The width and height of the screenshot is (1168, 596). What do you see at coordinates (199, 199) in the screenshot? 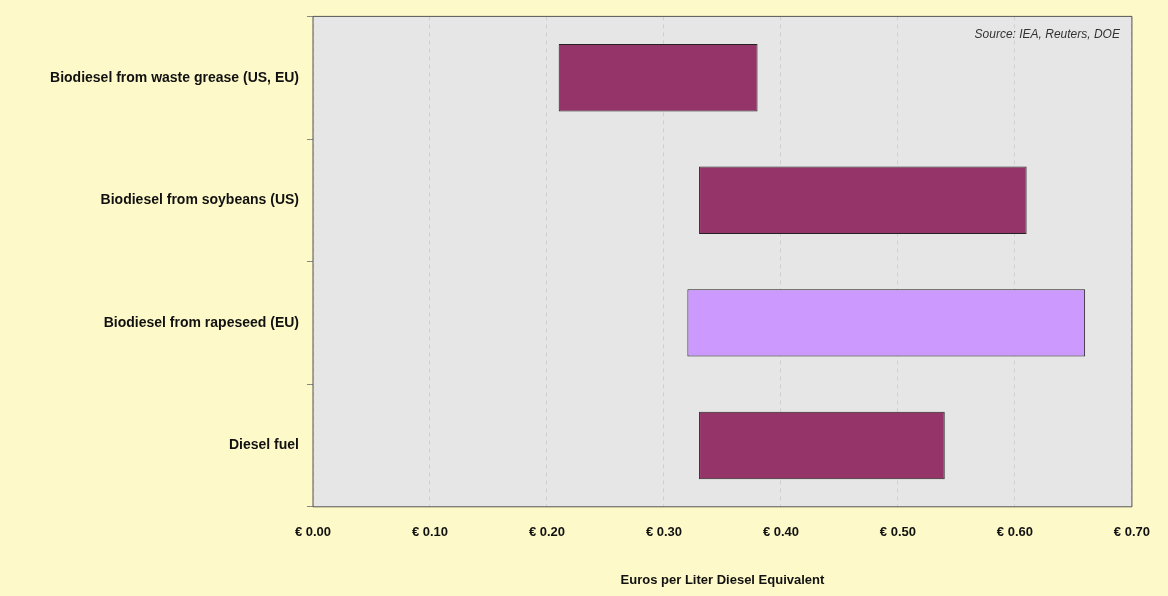
I see `y-tick-label: Biodiesel from soybeans (US)` at bounding box center [199, 199].